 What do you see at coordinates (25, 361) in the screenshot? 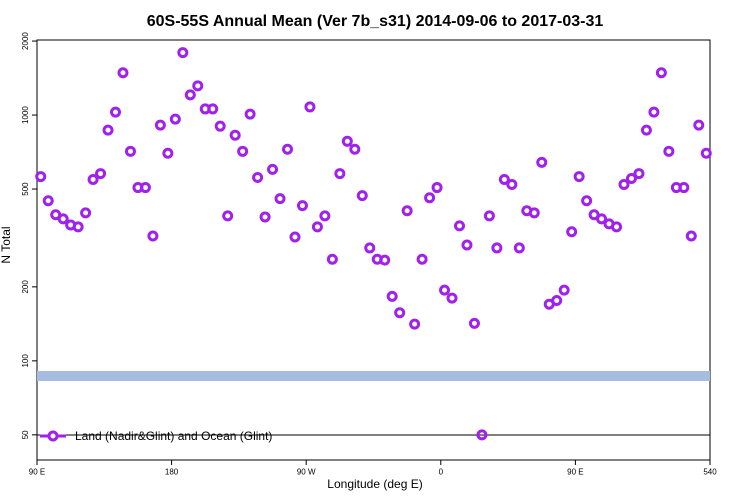
I see `y-tick-label: 100` at bounding box center [25, 361].